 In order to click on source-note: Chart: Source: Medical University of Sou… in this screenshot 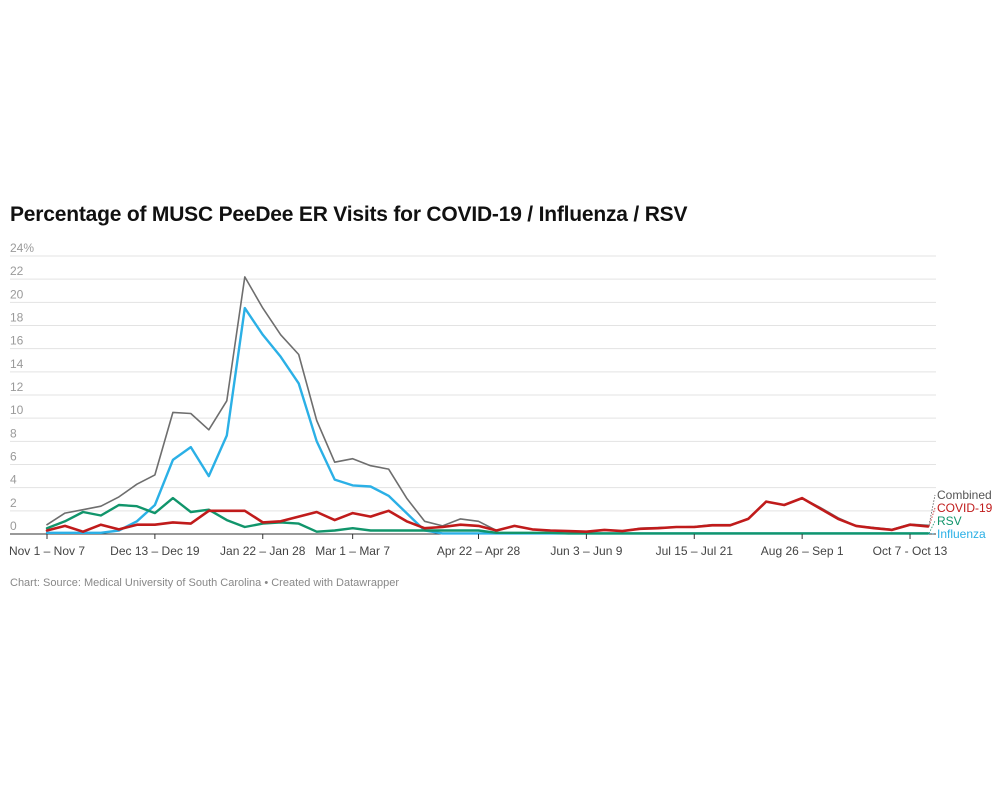, I will do `click(205, 583)`.